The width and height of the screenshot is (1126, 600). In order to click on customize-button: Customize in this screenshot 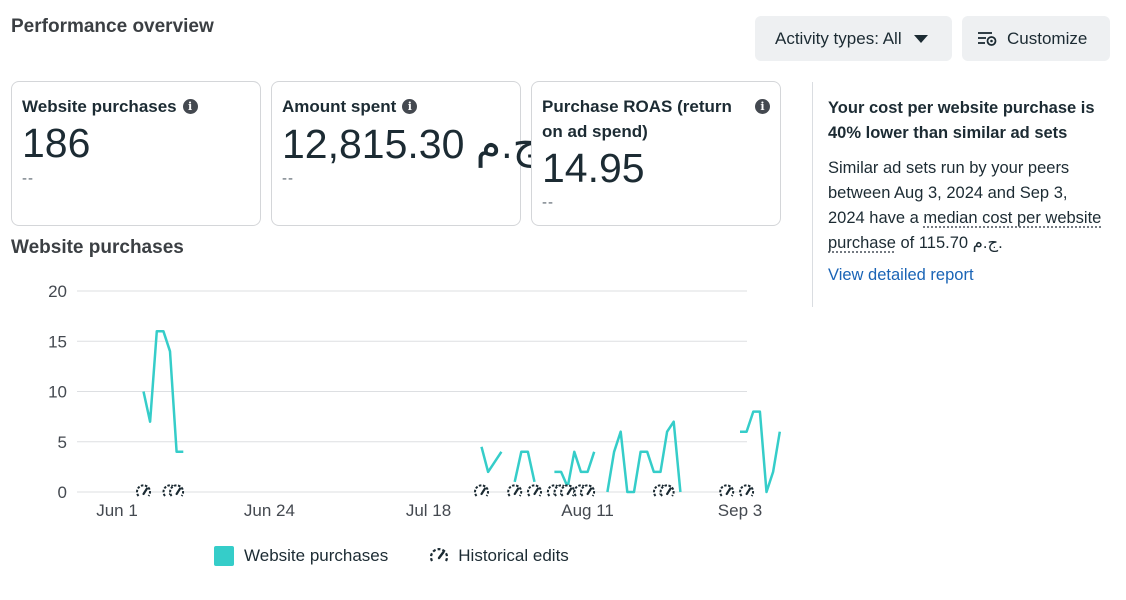, I will do `click(1036, 38)`.